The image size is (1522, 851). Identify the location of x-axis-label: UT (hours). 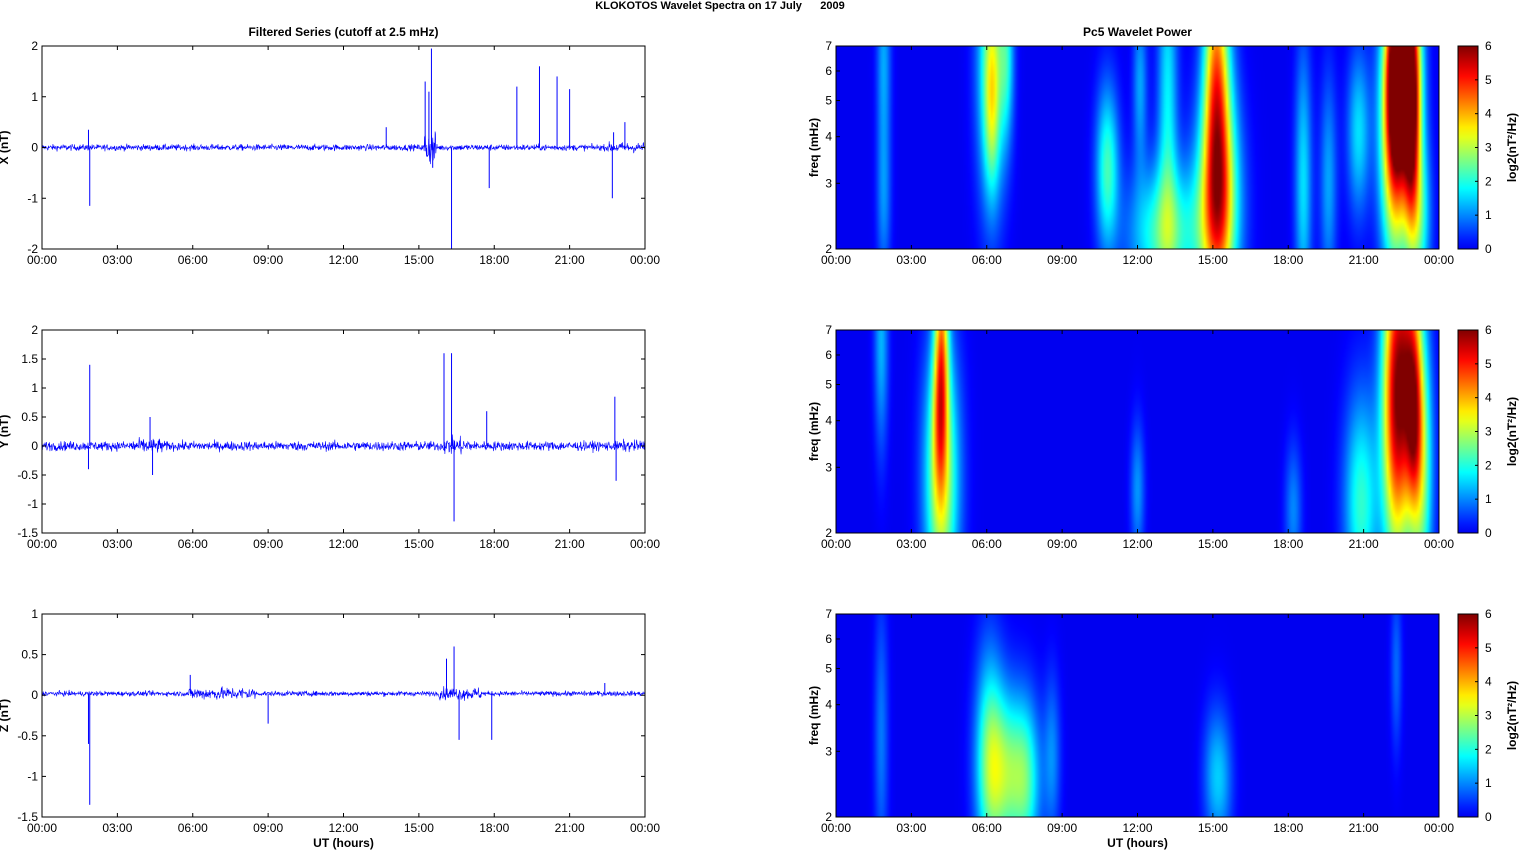
(1137, 843).